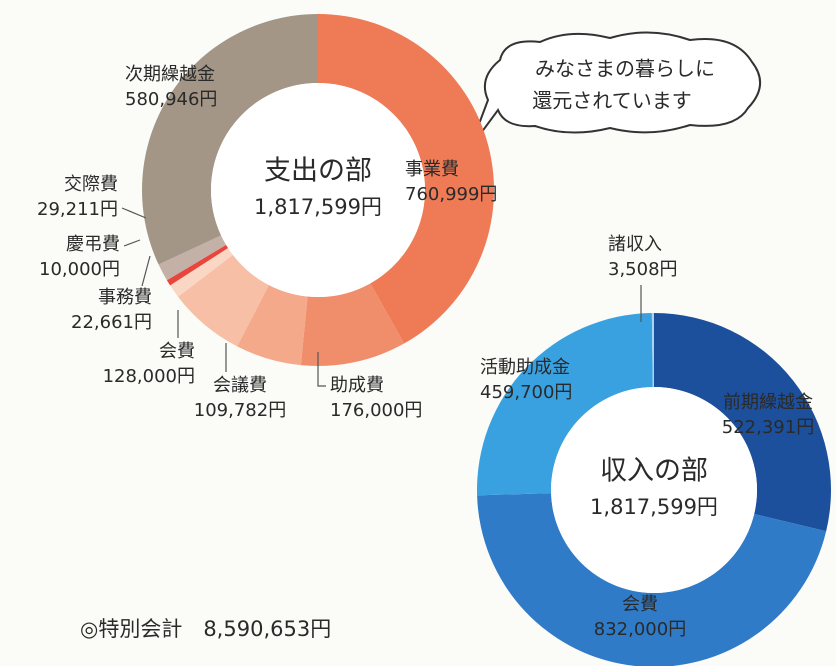  Describe the element at coordinates (91, 184) in the screenshot. I see `slice-label: 交際費` at that location.